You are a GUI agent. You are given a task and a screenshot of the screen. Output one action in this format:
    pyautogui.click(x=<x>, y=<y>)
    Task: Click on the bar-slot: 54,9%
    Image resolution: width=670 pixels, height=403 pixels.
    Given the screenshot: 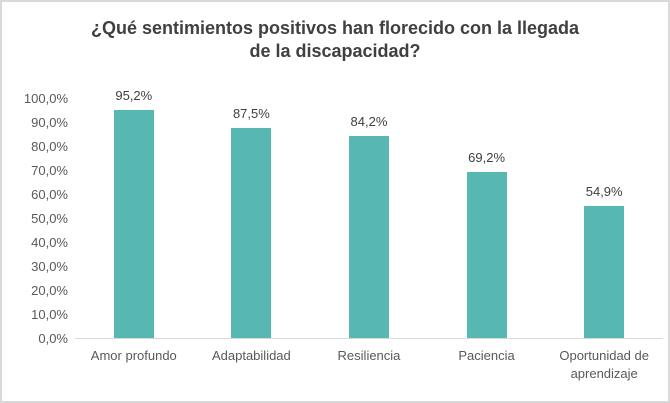 What is the action you would take?
    pyautogui.click(x=604, y=218)
    